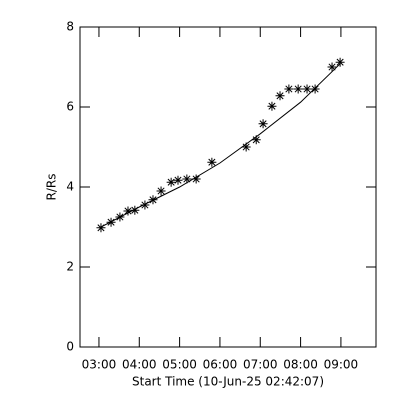  What do you see at coordinates (179, 365) in the screenshot?
I see `x-tick-label: 05:00` at bounding box center [179, 365].